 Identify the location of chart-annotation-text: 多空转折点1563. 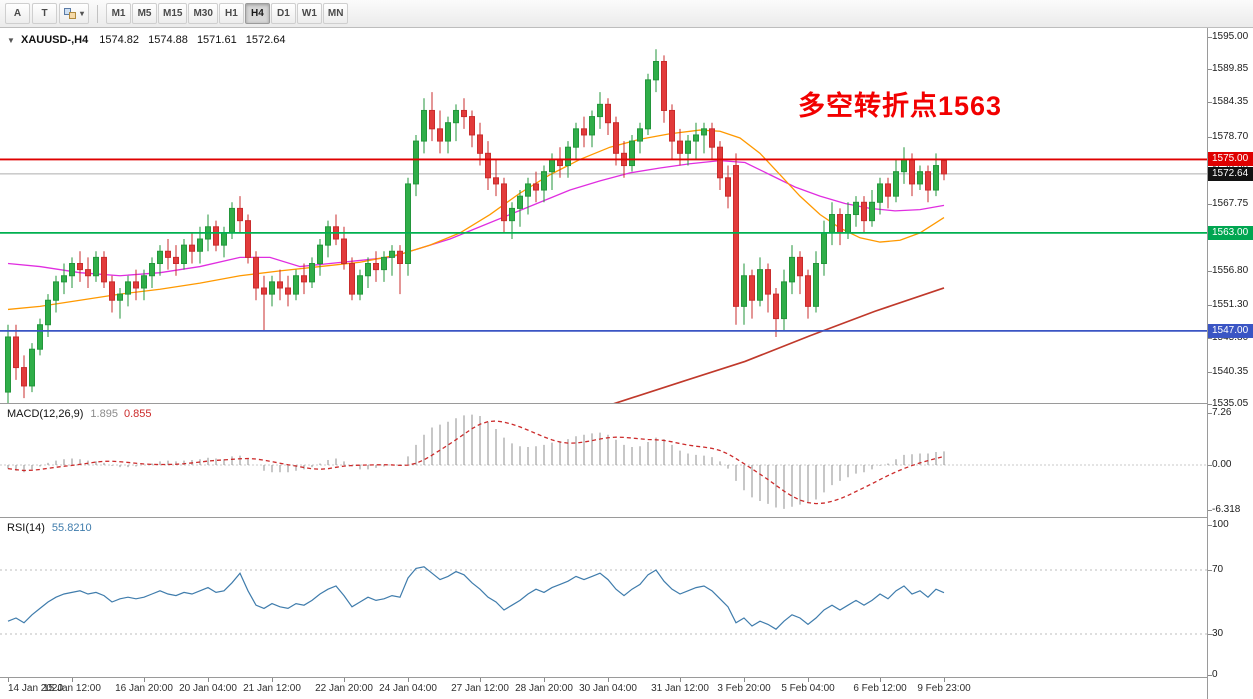
(900, 106).